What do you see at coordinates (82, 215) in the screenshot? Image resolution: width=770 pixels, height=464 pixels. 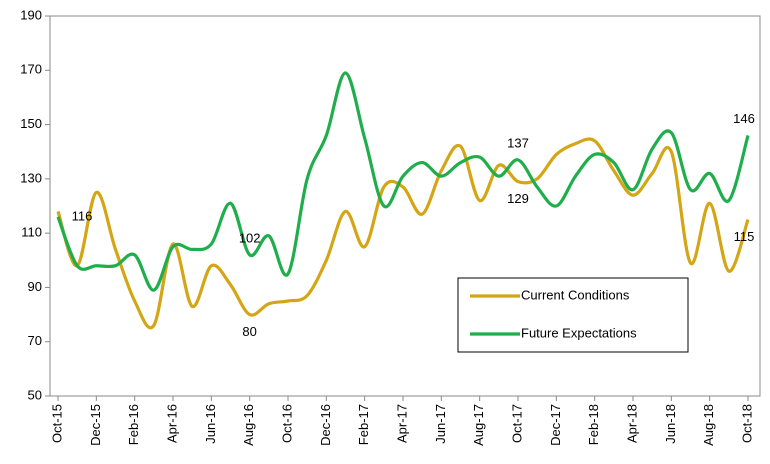 I see `data-label: 116` at bounding box center [82, 215].